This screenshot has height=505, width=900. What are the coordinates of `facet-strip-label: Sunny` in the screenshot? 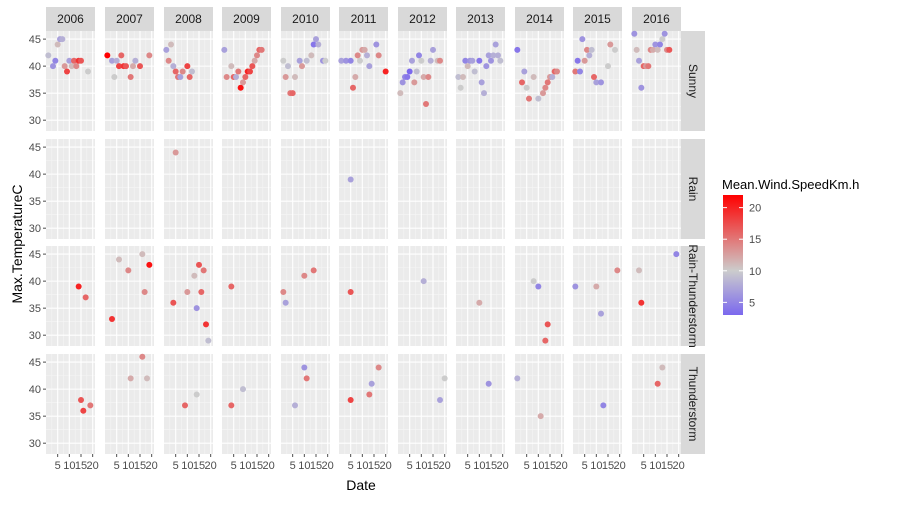 It's located at (693, 81).